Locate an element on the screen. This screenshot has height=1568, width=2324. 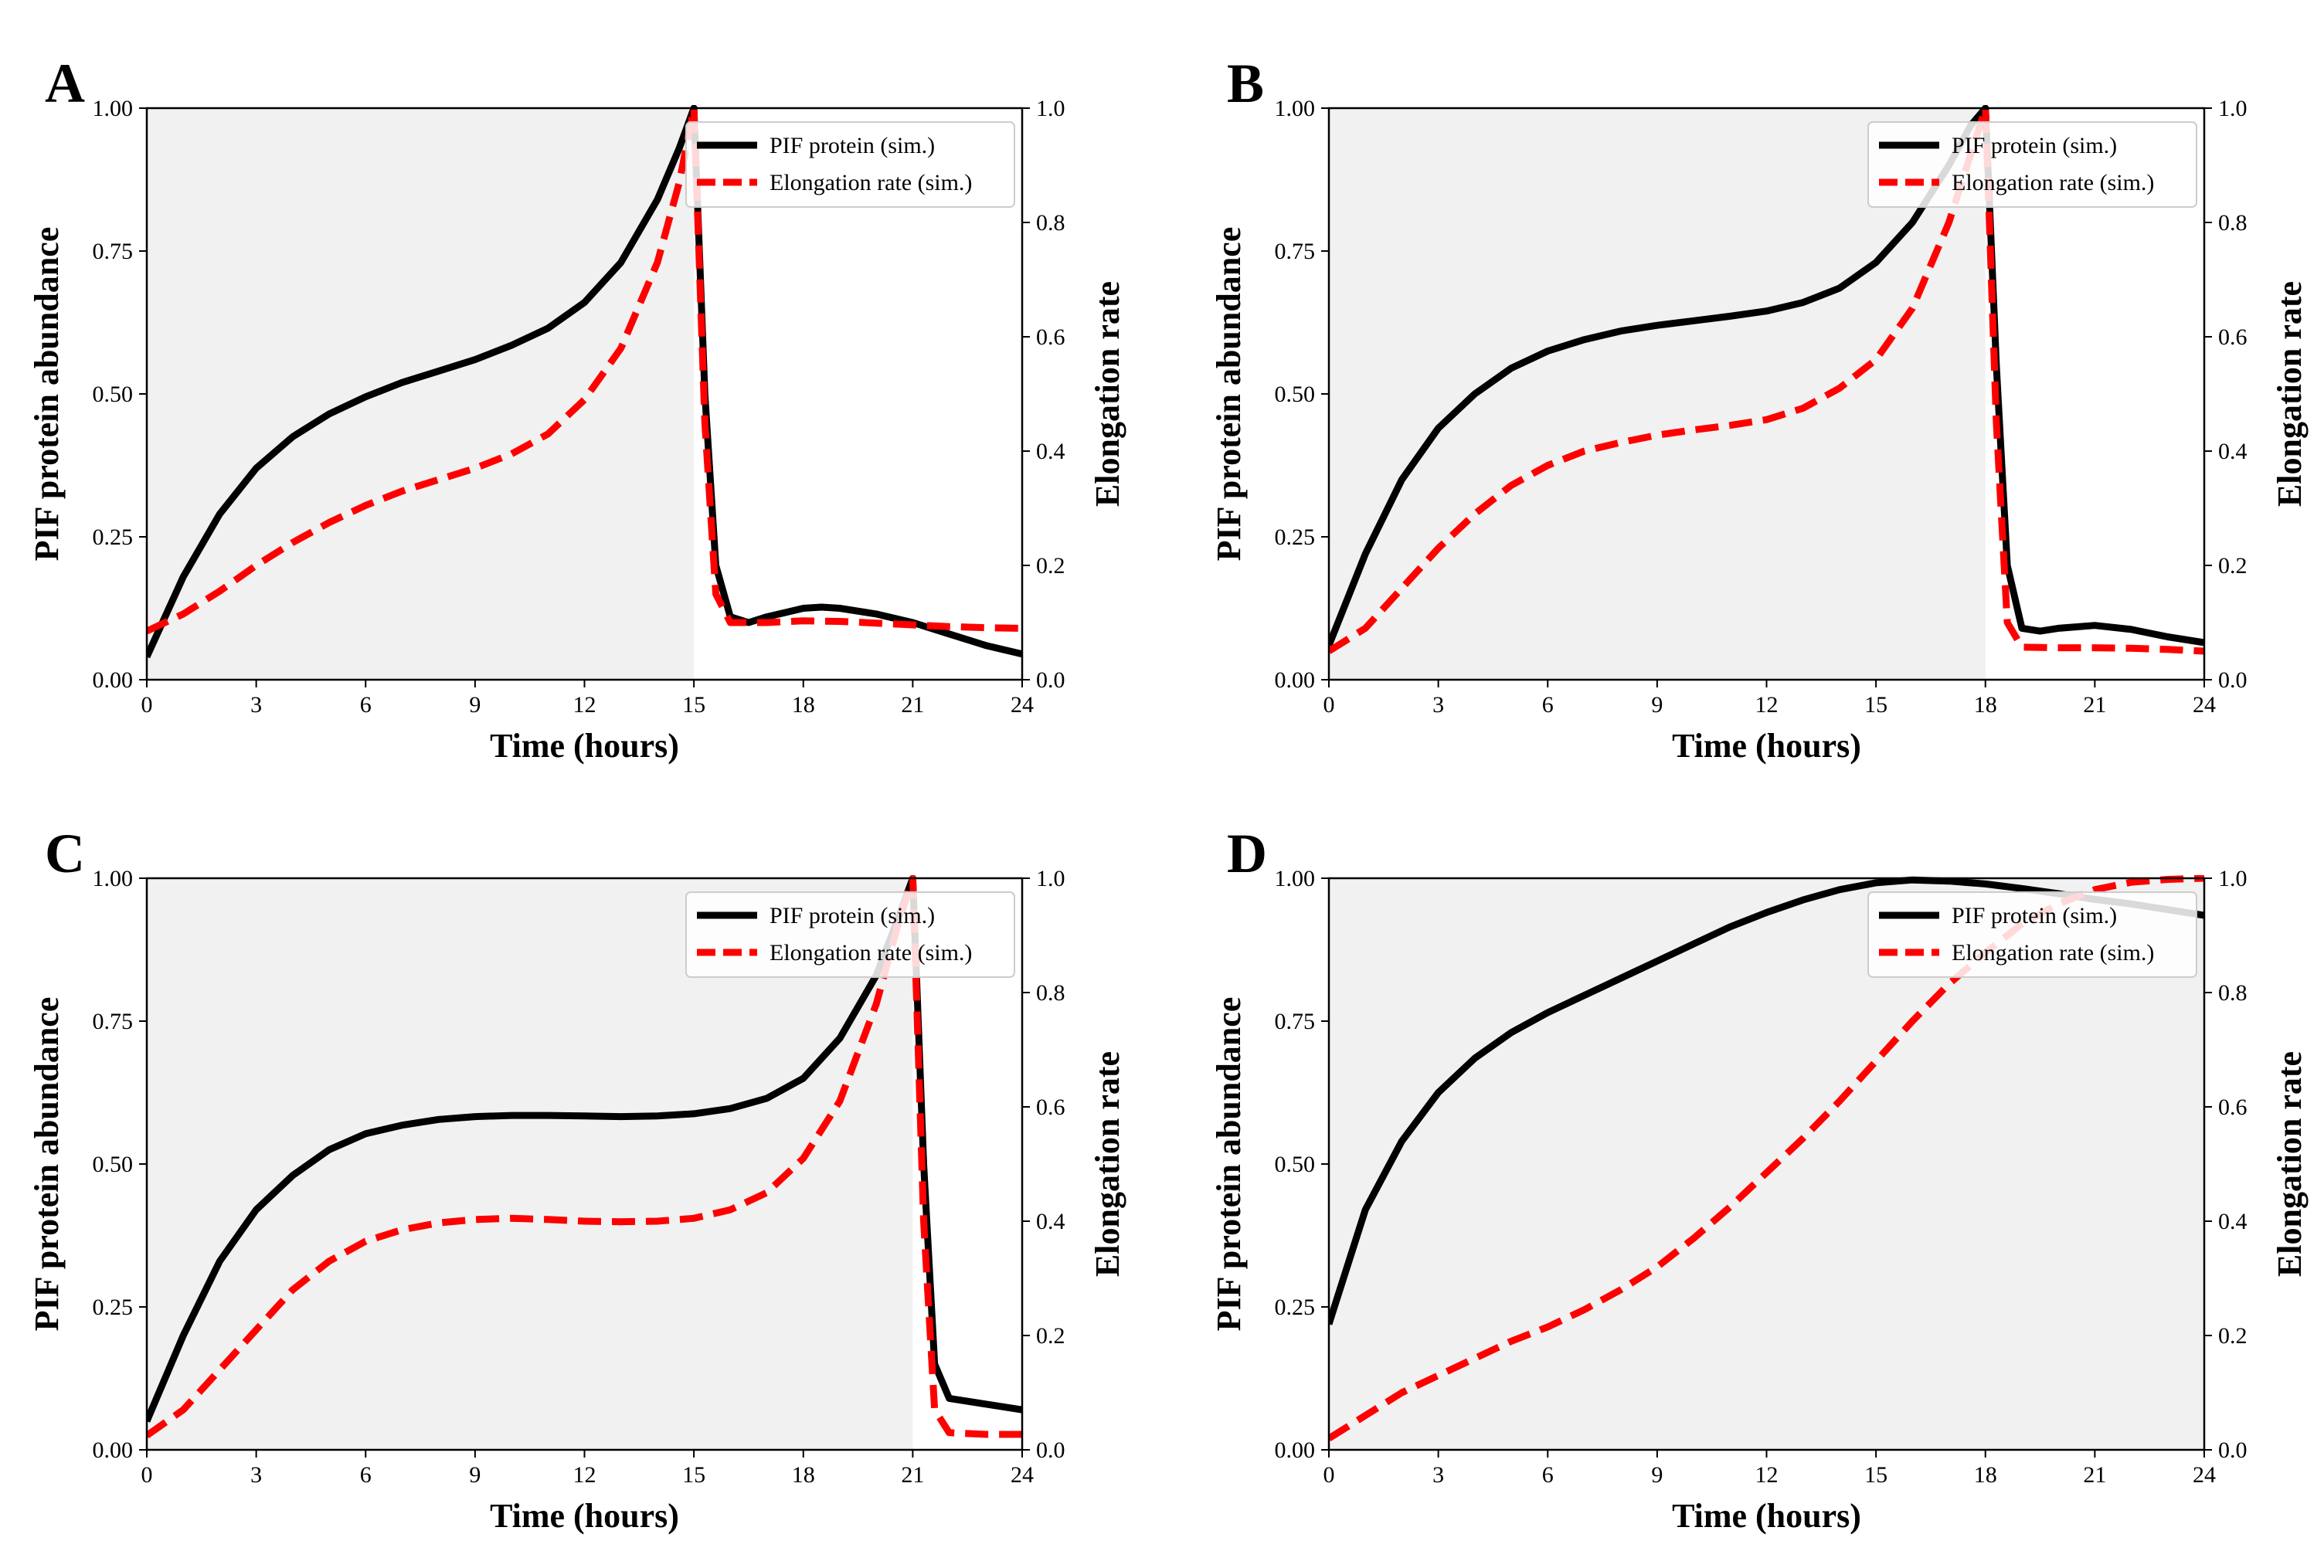
panel-letter: D is located at coordinates (1247, 854).